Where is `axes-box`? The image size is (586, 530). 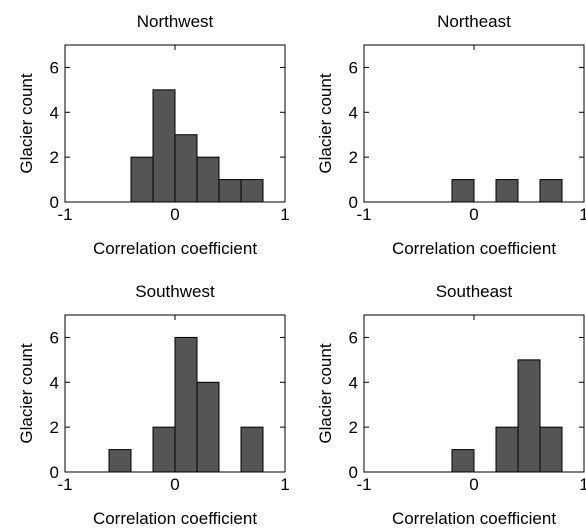
axes-box is located at coordinates (474, 123).